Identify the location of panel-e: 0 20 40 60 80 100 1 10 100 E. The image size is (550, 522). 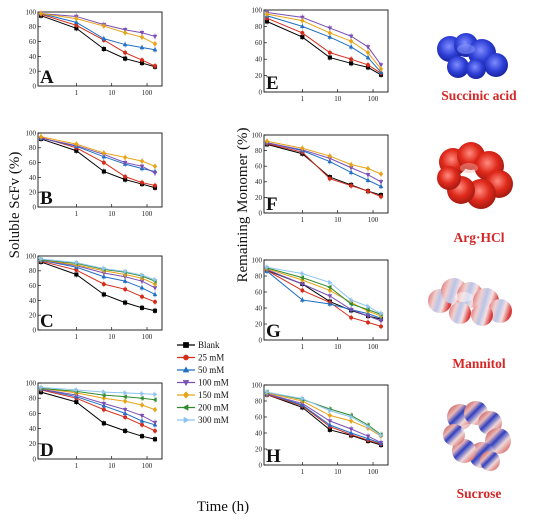
(320, 54).